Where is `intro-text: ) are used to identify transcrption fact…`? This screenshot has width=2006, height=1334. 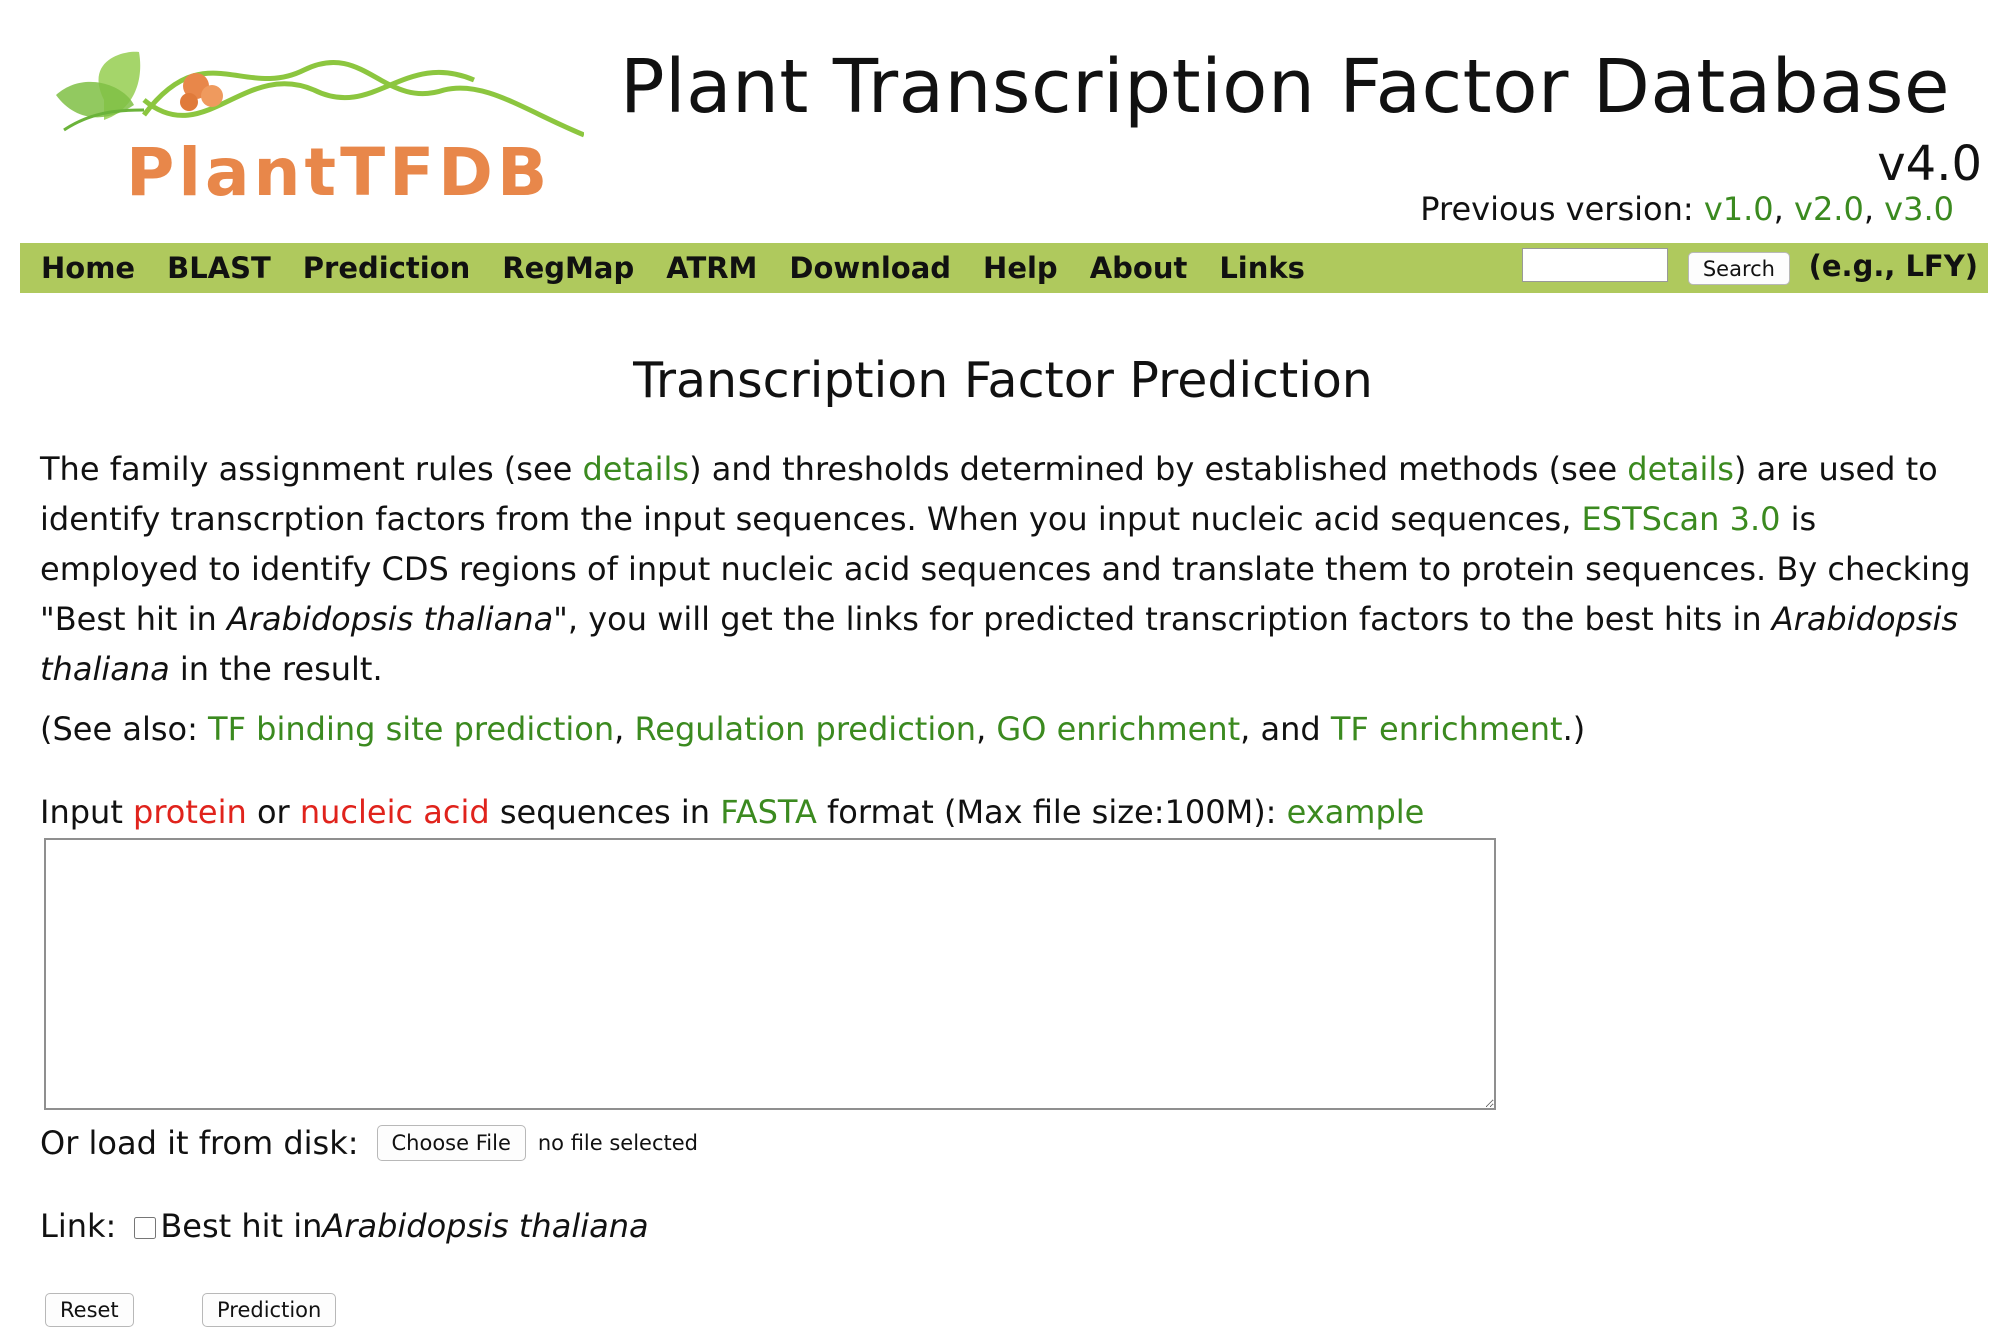 intro-text: ) are used to identify transcrption fact… is located at coordinates (989, 494).